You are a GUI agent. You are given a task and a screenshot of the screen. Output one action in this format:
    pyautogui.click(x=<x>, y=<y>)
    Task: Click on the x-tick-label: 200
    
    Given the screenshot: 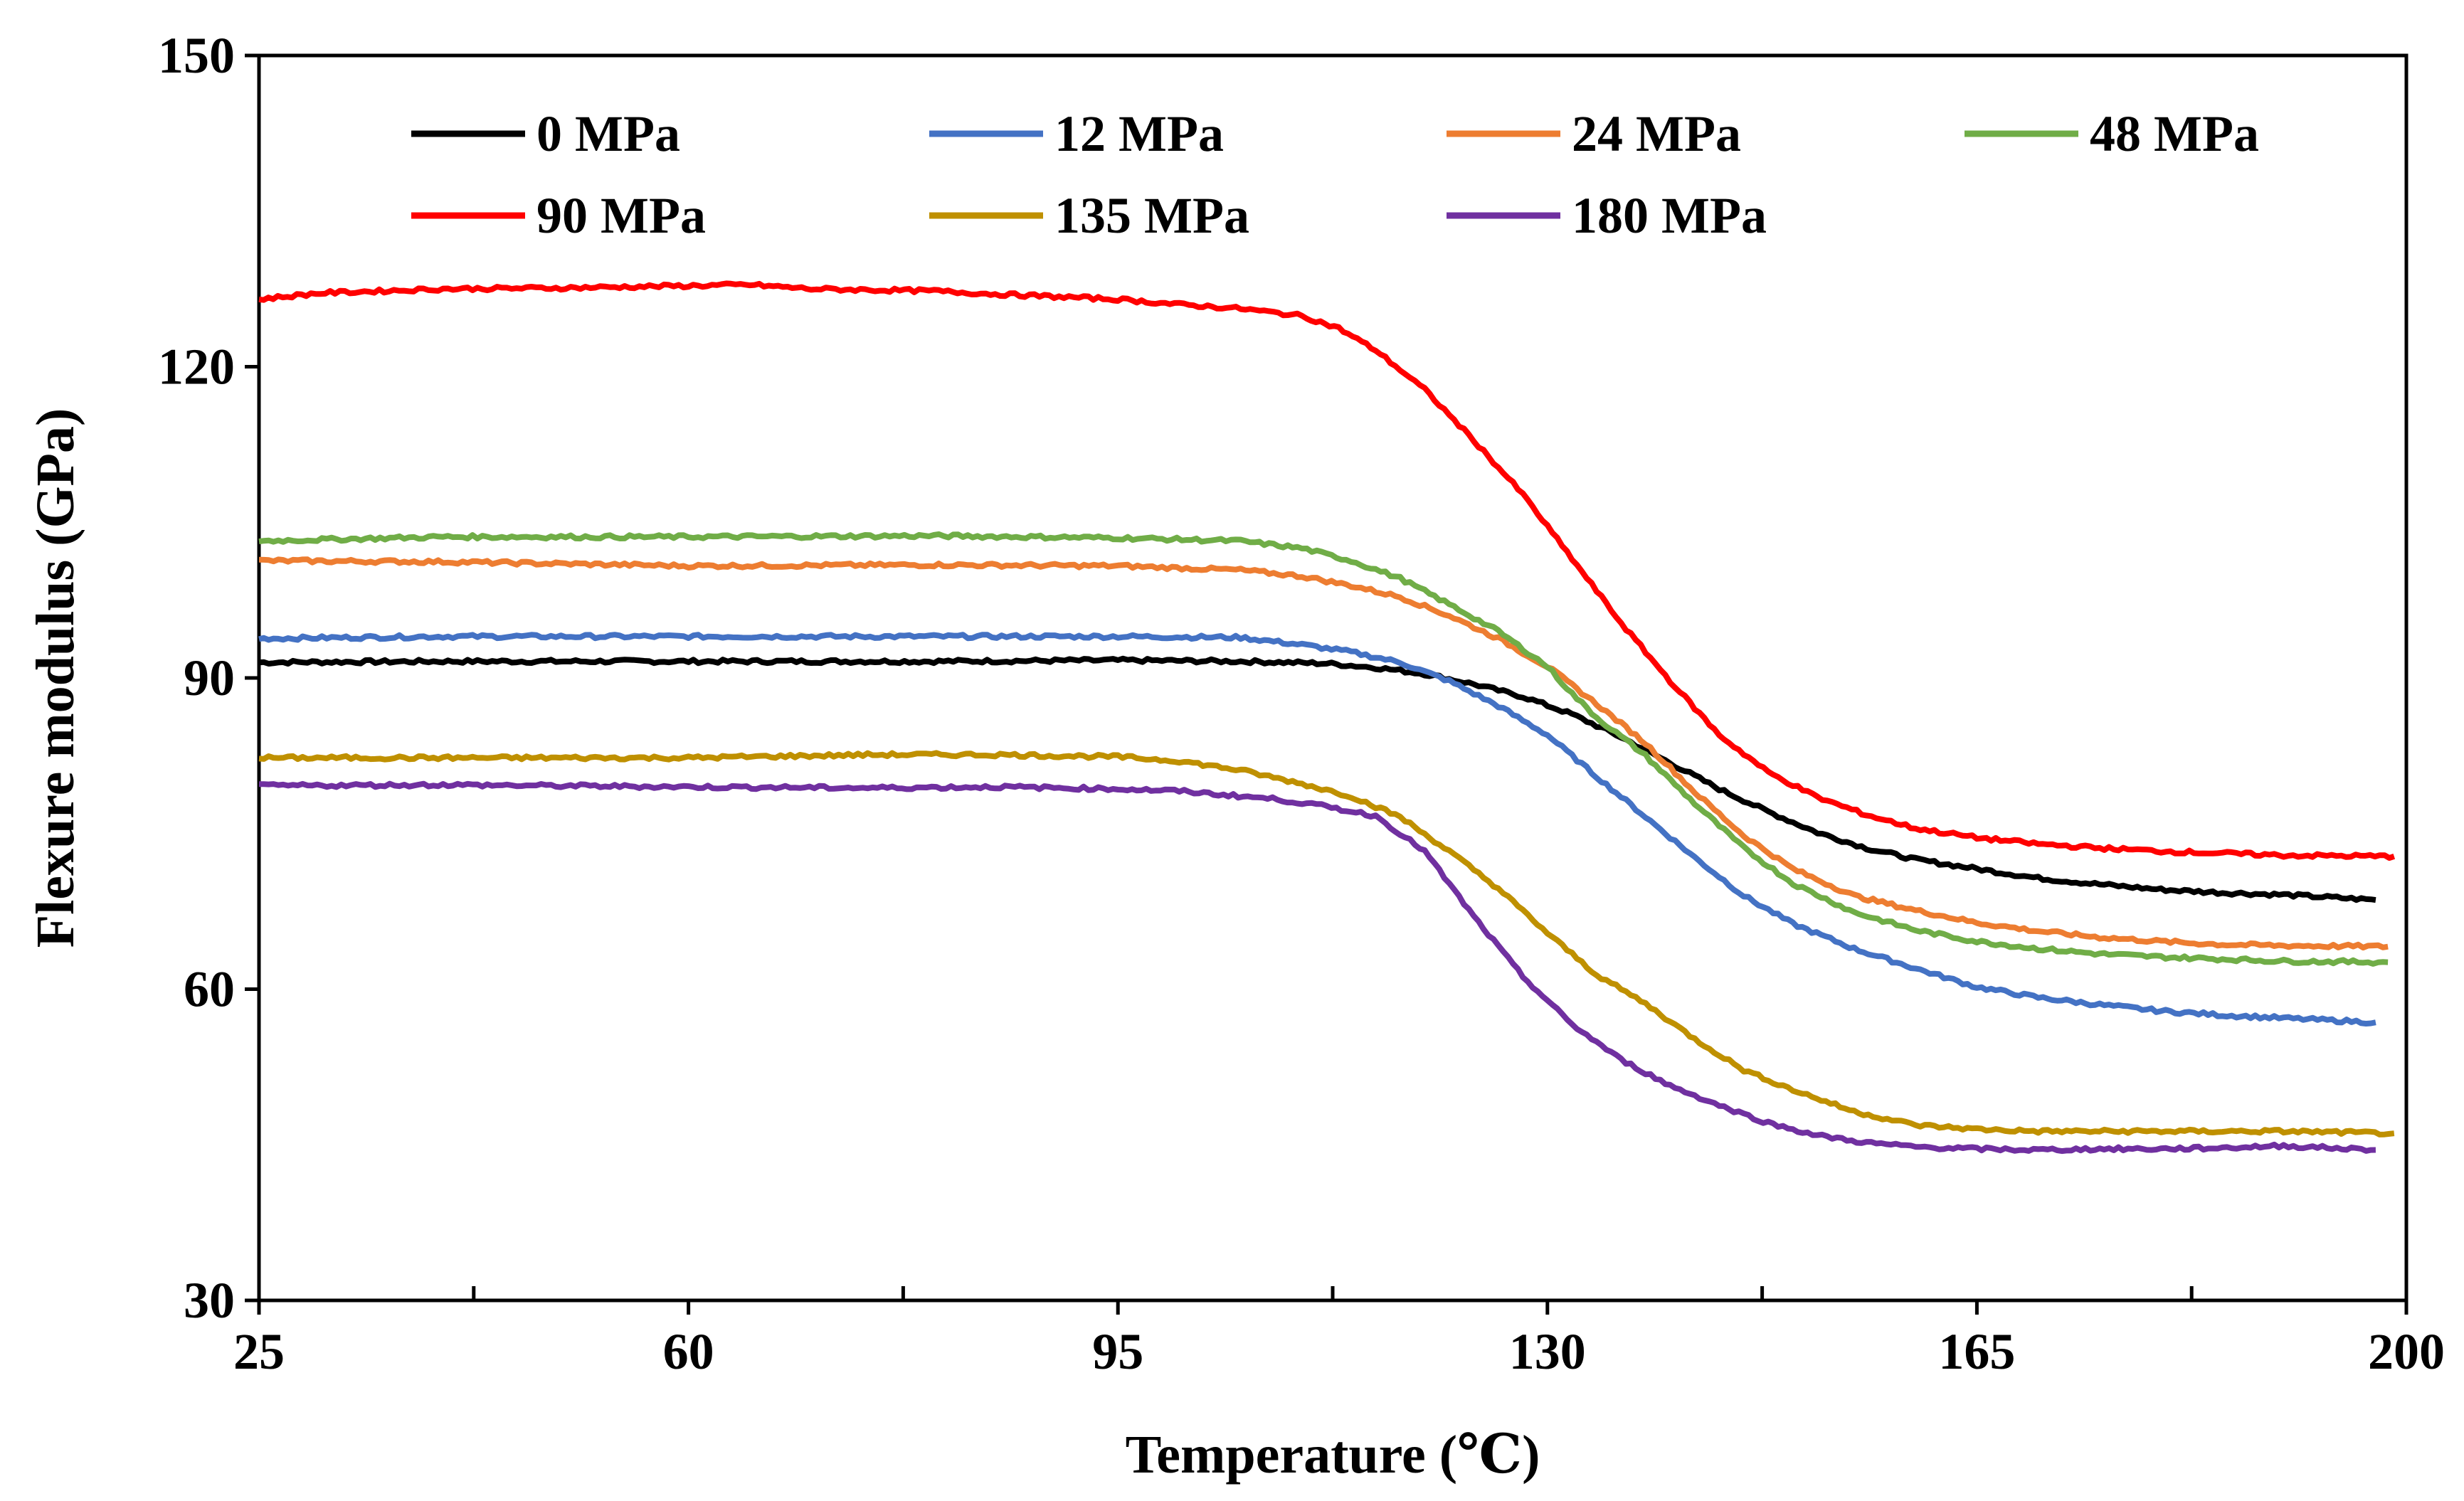 What is the action you would take?
    pyautogui.click(x=2407, y=1351)
    